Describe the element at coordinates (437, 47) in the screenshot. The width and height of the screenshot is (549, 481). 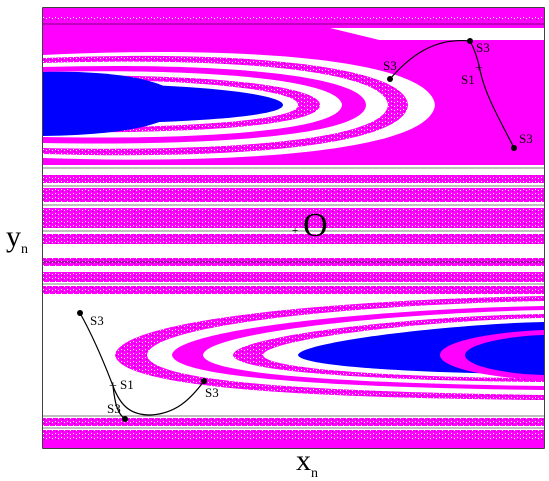
I see `upper-white-wedge` at that location.